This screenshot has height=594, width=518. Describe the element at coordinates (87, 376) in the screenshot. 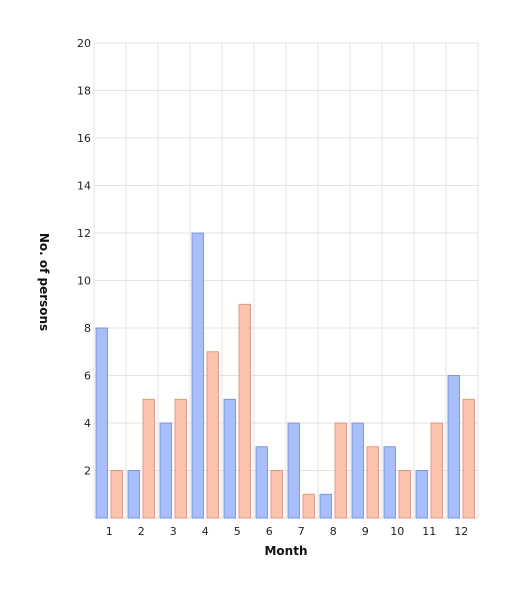

I see `y-tick-label: 6` at that location.